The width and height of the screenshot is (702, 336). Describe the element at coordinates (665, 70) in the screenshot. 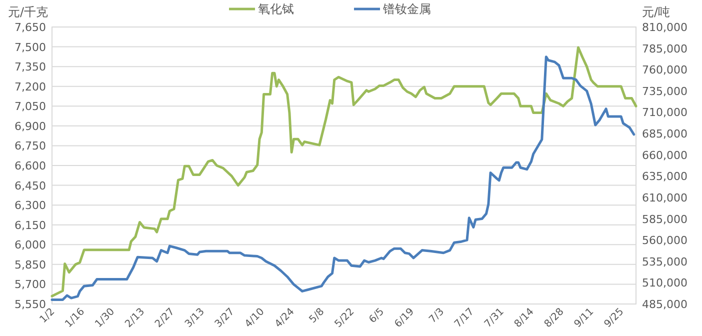

I see `y2-tick-label: 760,000` at that location.